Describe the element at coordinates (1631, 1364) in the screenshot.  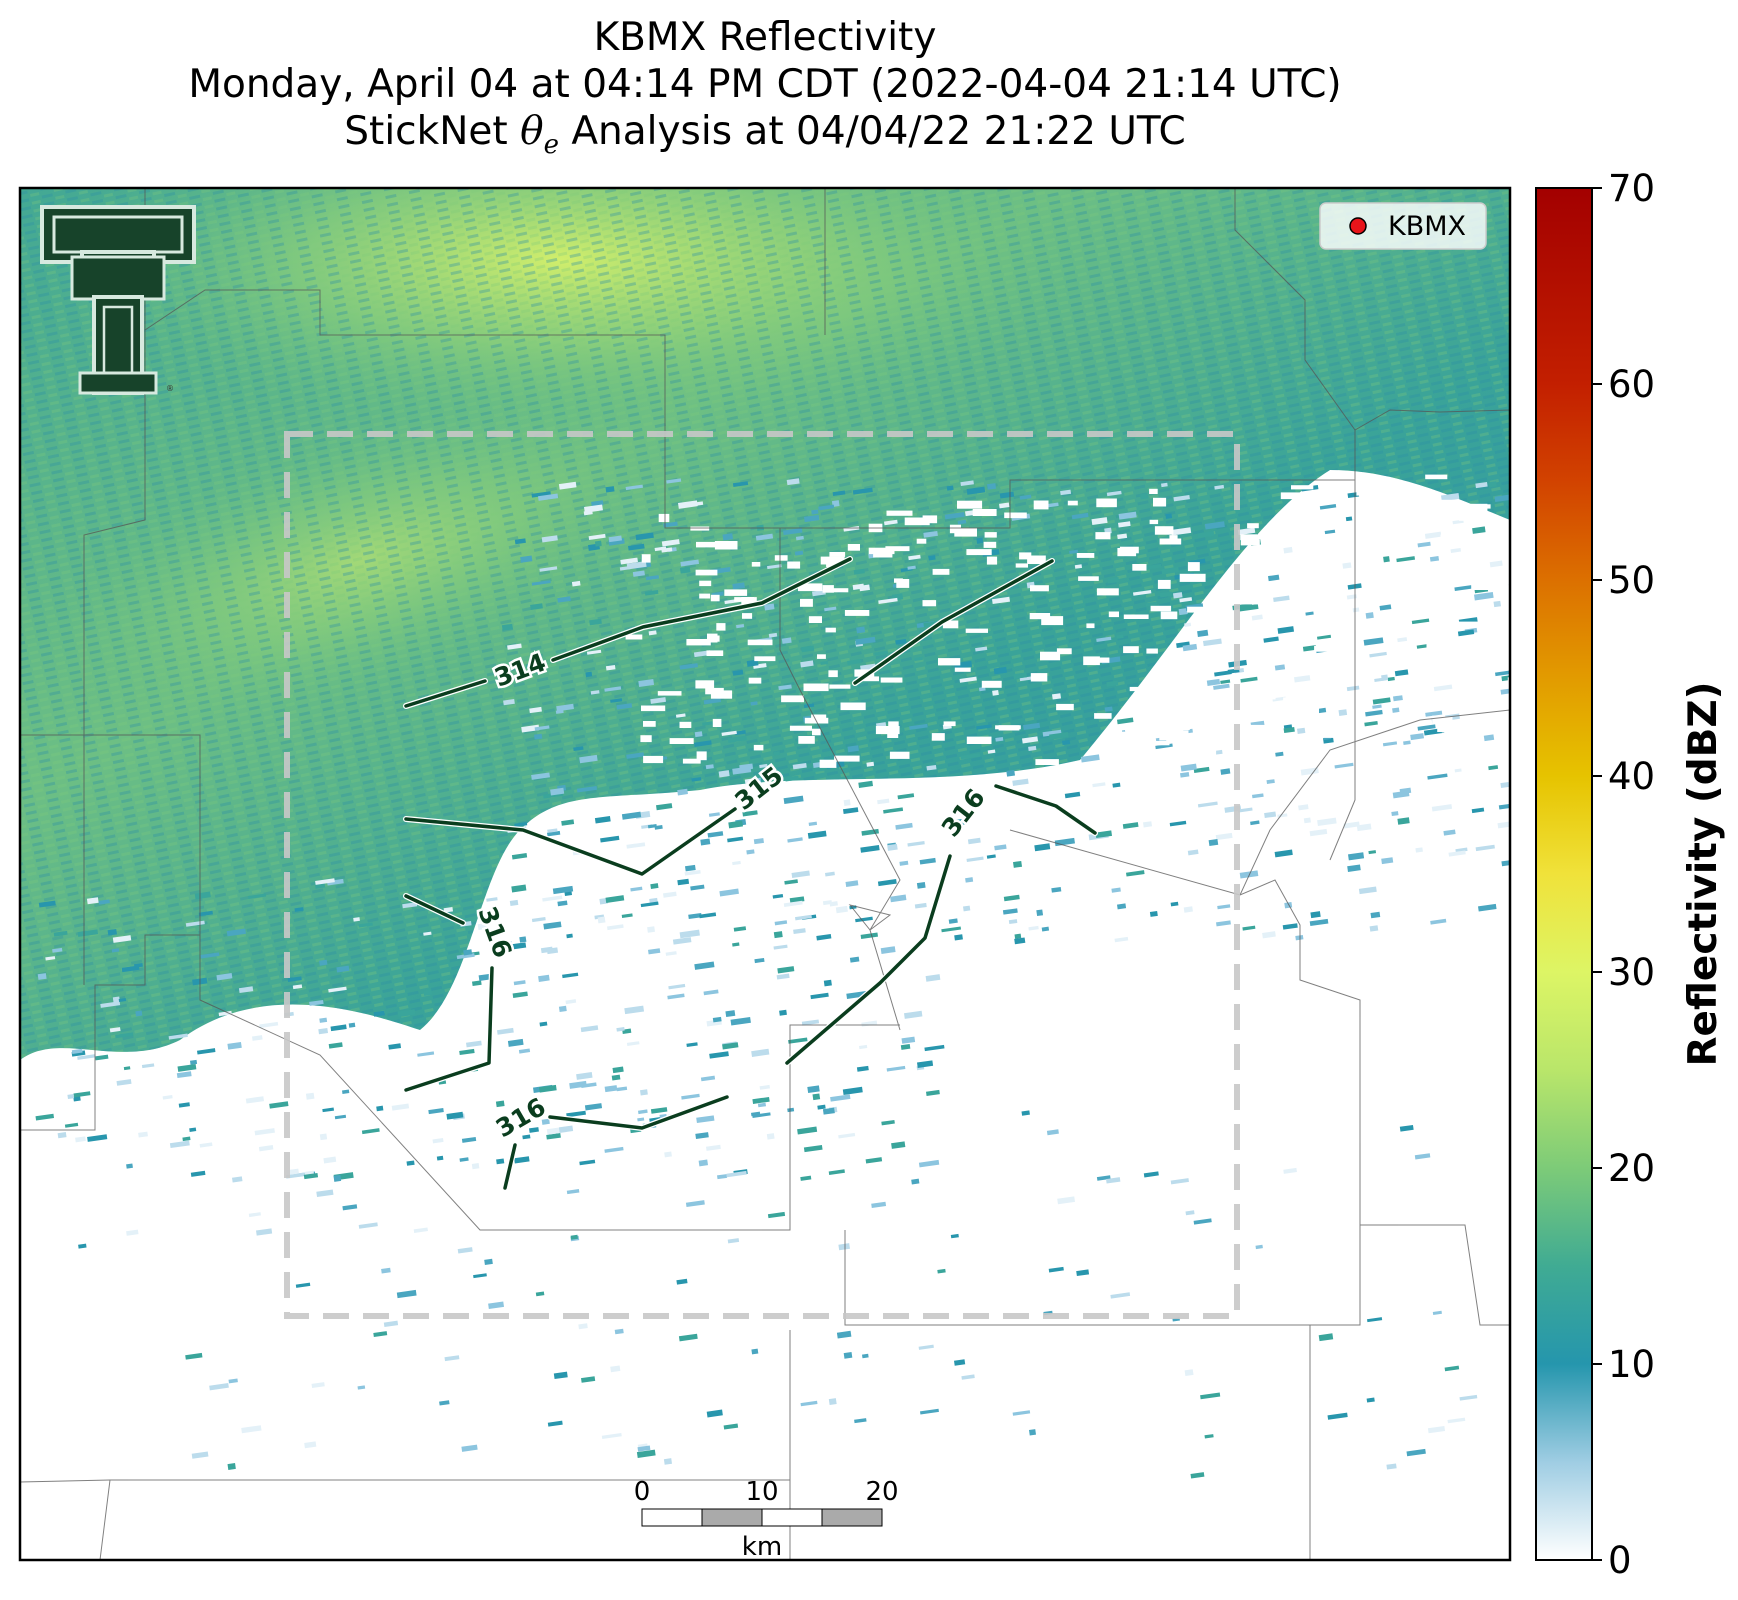
I see `colorbar-tick-label: 10` at that location.